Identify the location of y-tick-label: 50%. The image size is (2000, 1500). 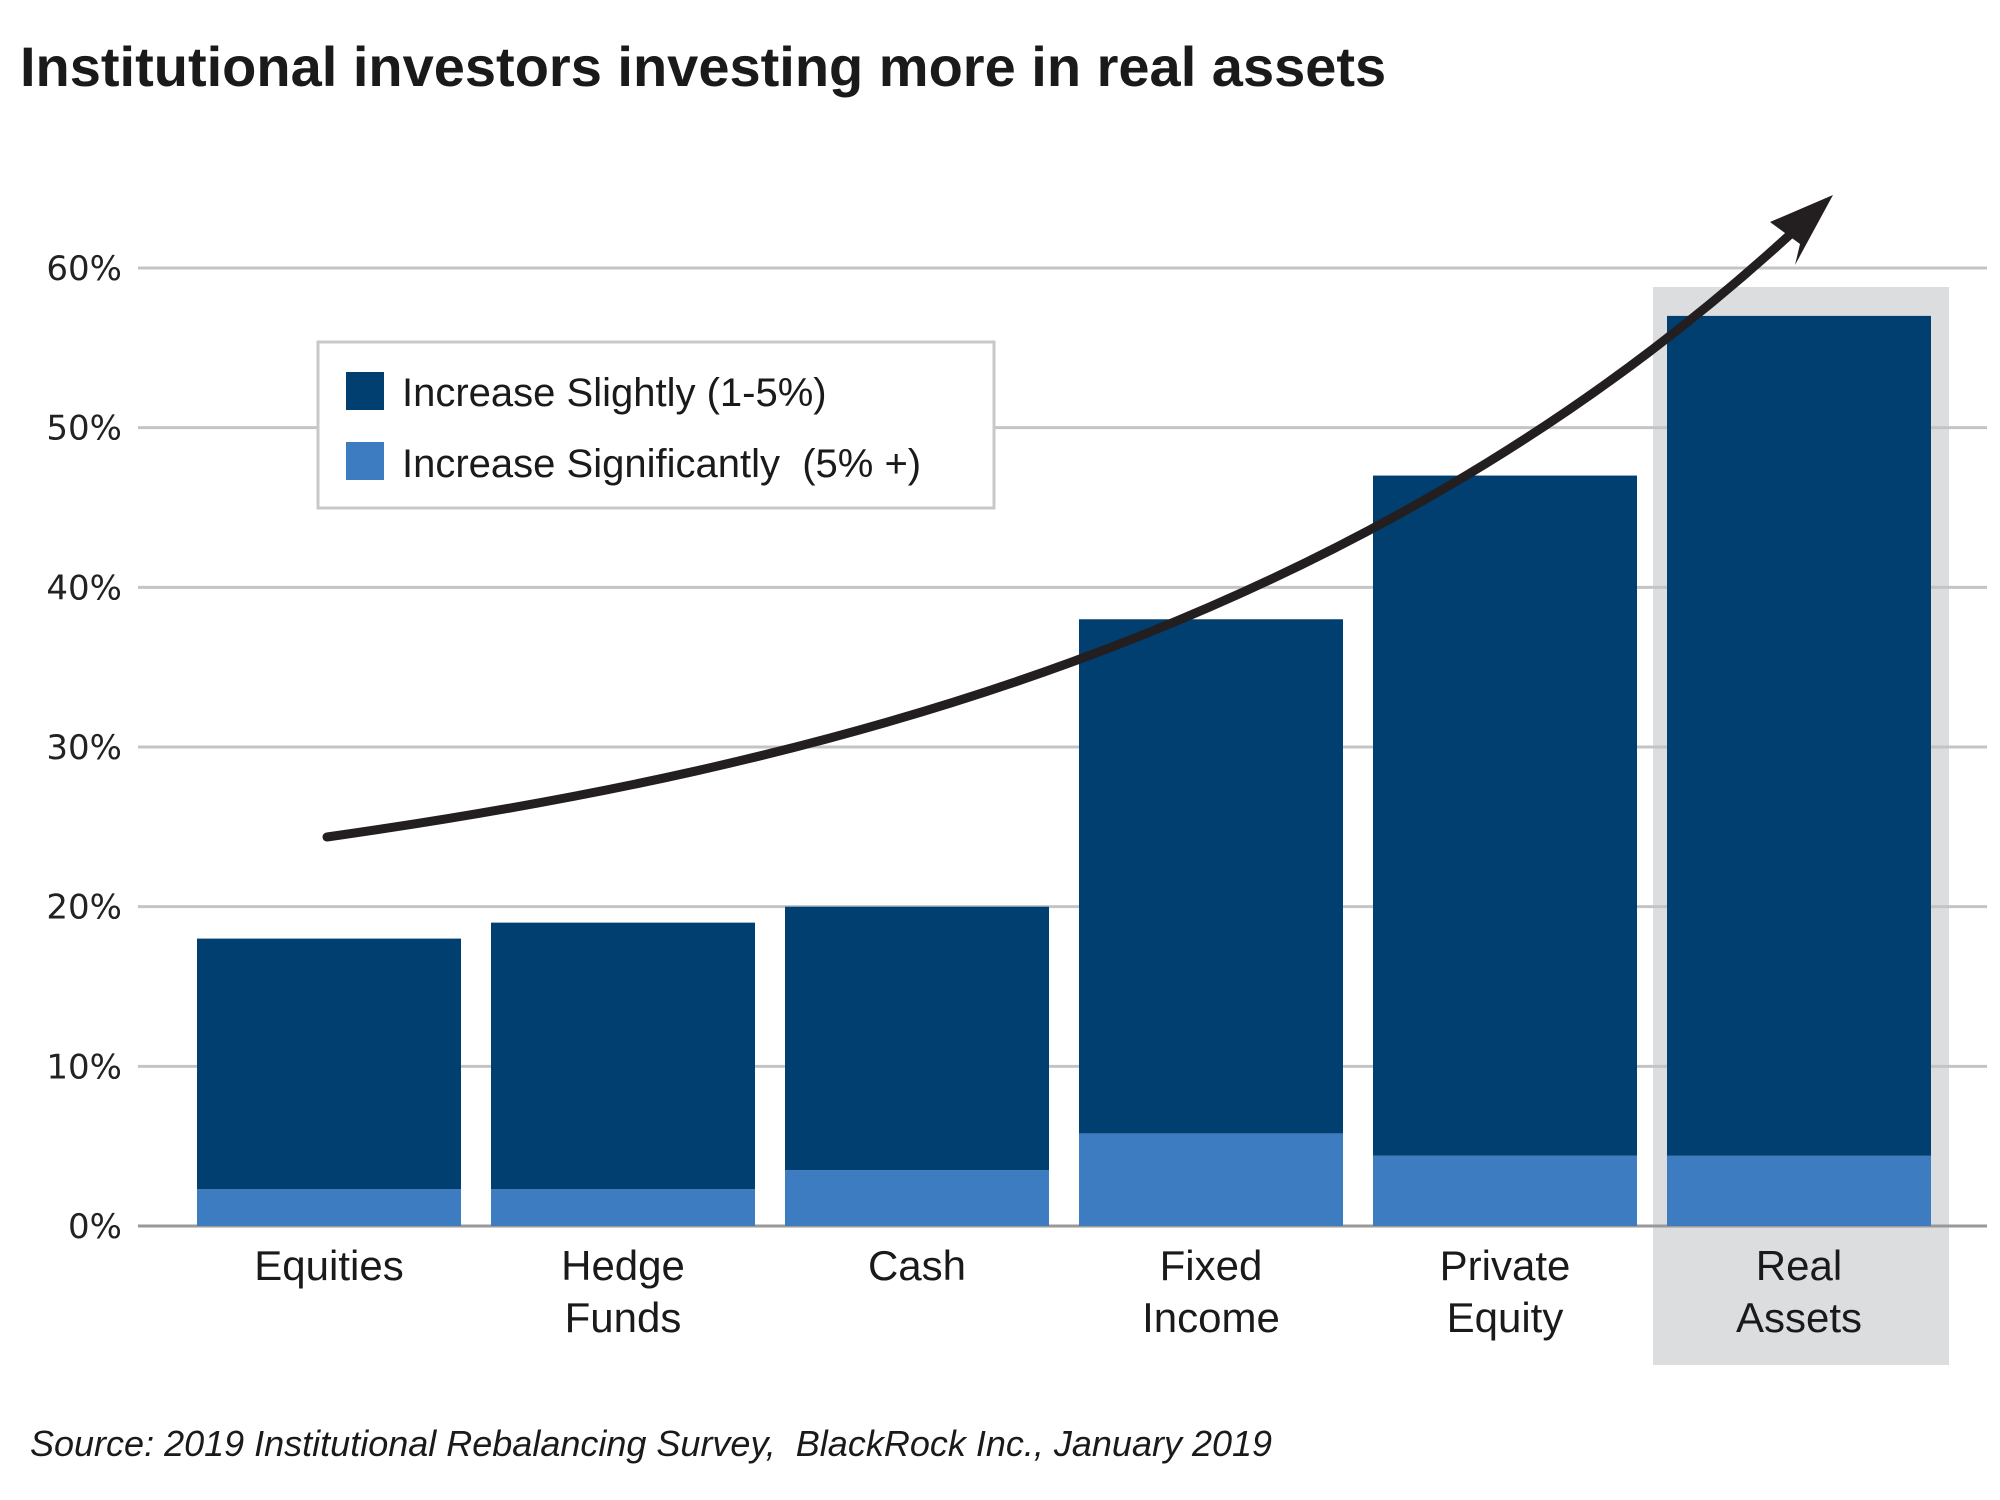
(84, 429).